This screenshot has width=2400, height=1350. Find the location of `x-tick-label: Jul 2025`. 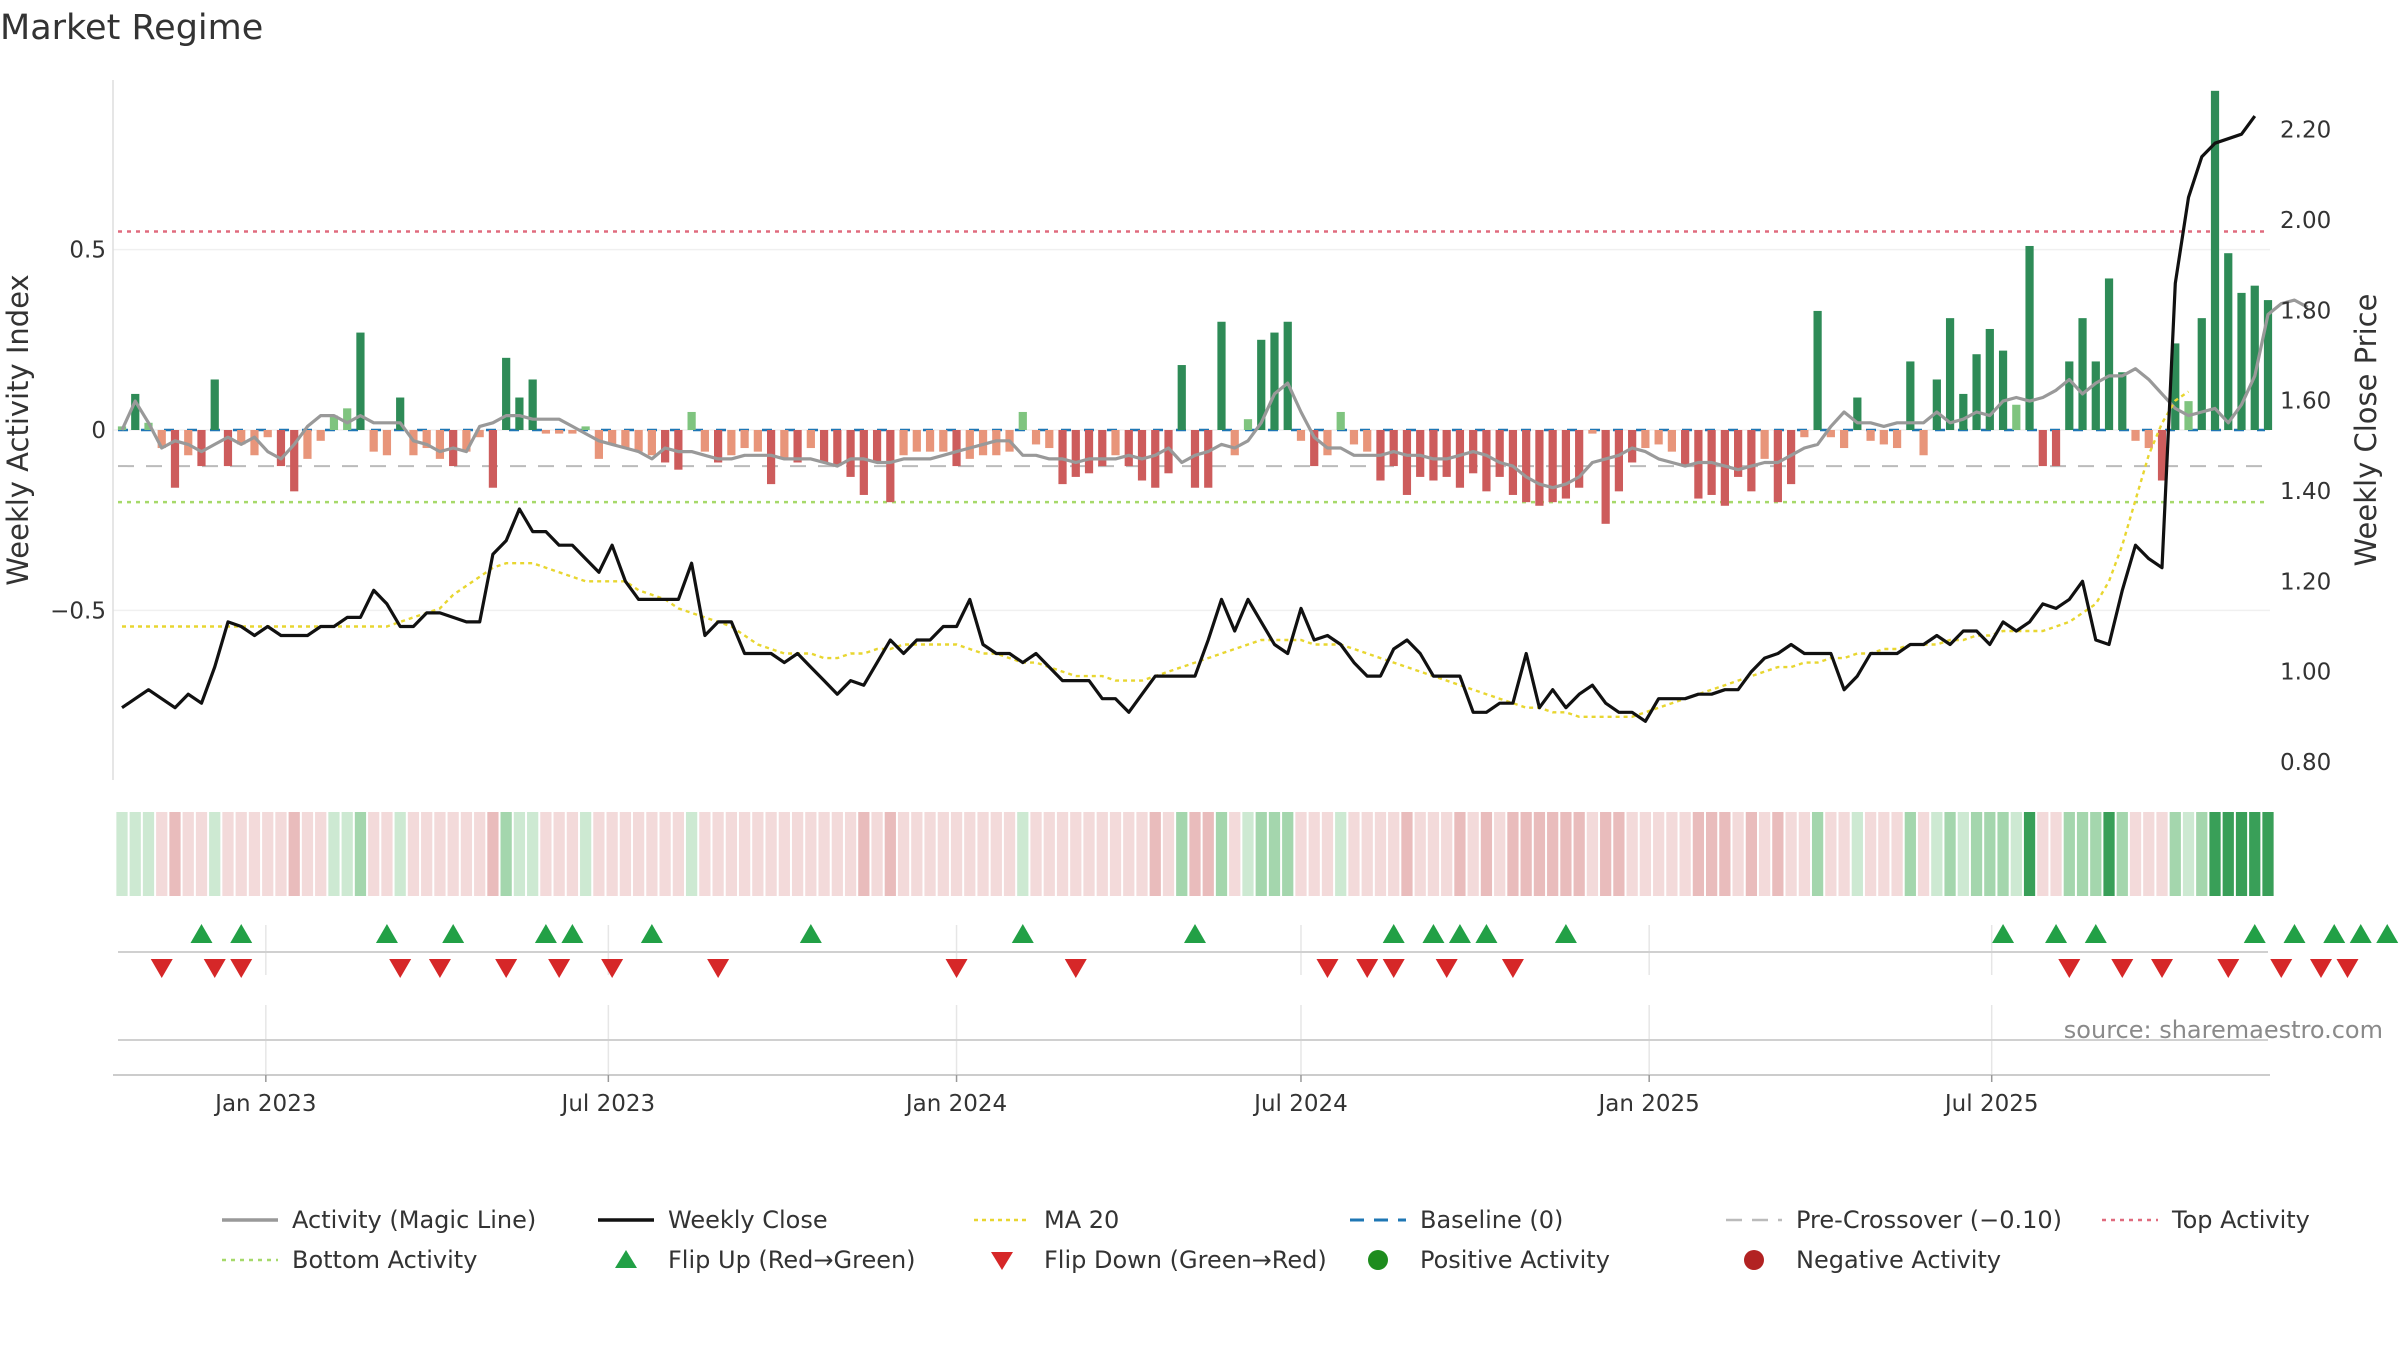

x-tick-label: Jul 2025 is located at coordinates (1991, 1104).